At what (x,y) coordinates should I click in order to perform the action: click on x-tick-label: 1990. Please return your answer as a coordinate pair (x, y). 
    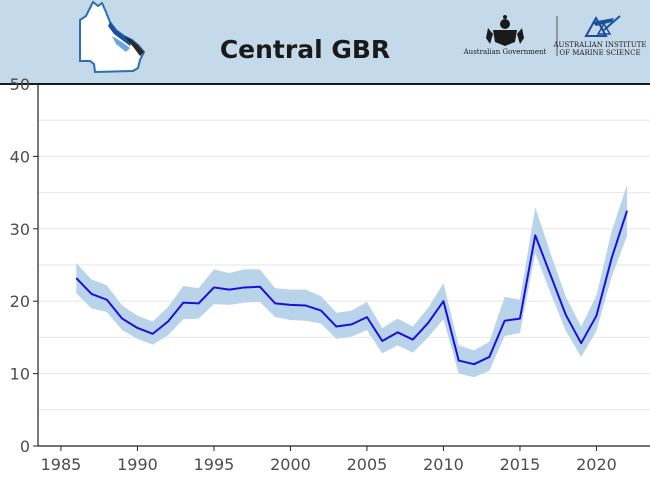
    Looking at the image, I should click on (137, 464).